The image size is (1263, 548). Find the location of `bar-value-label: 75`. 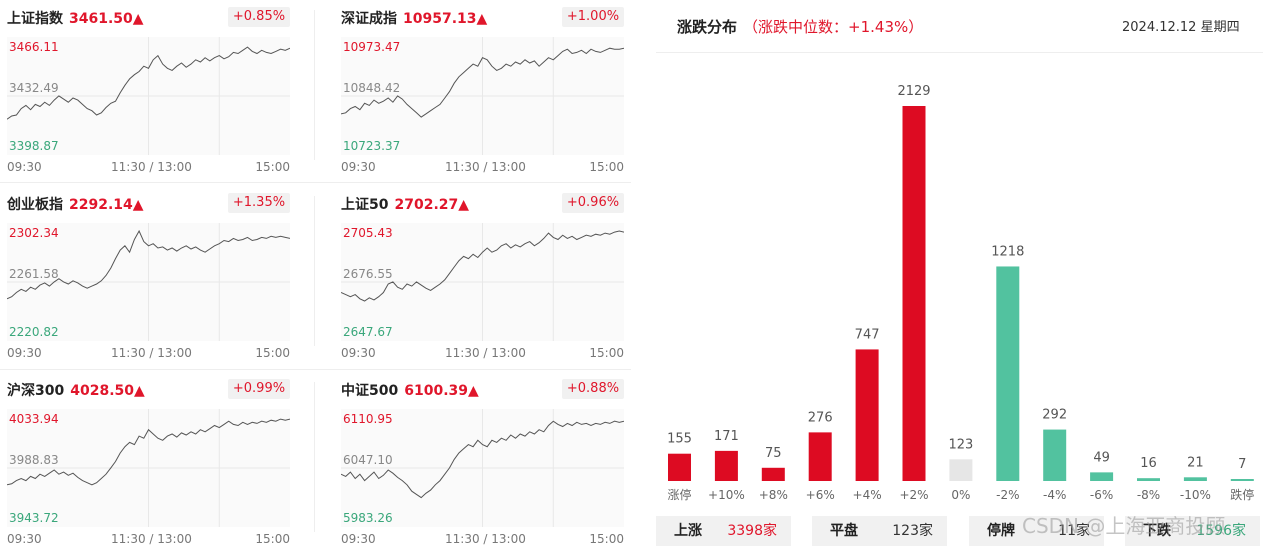

bar-value-label: 75 is located at coordinates (773, 453).